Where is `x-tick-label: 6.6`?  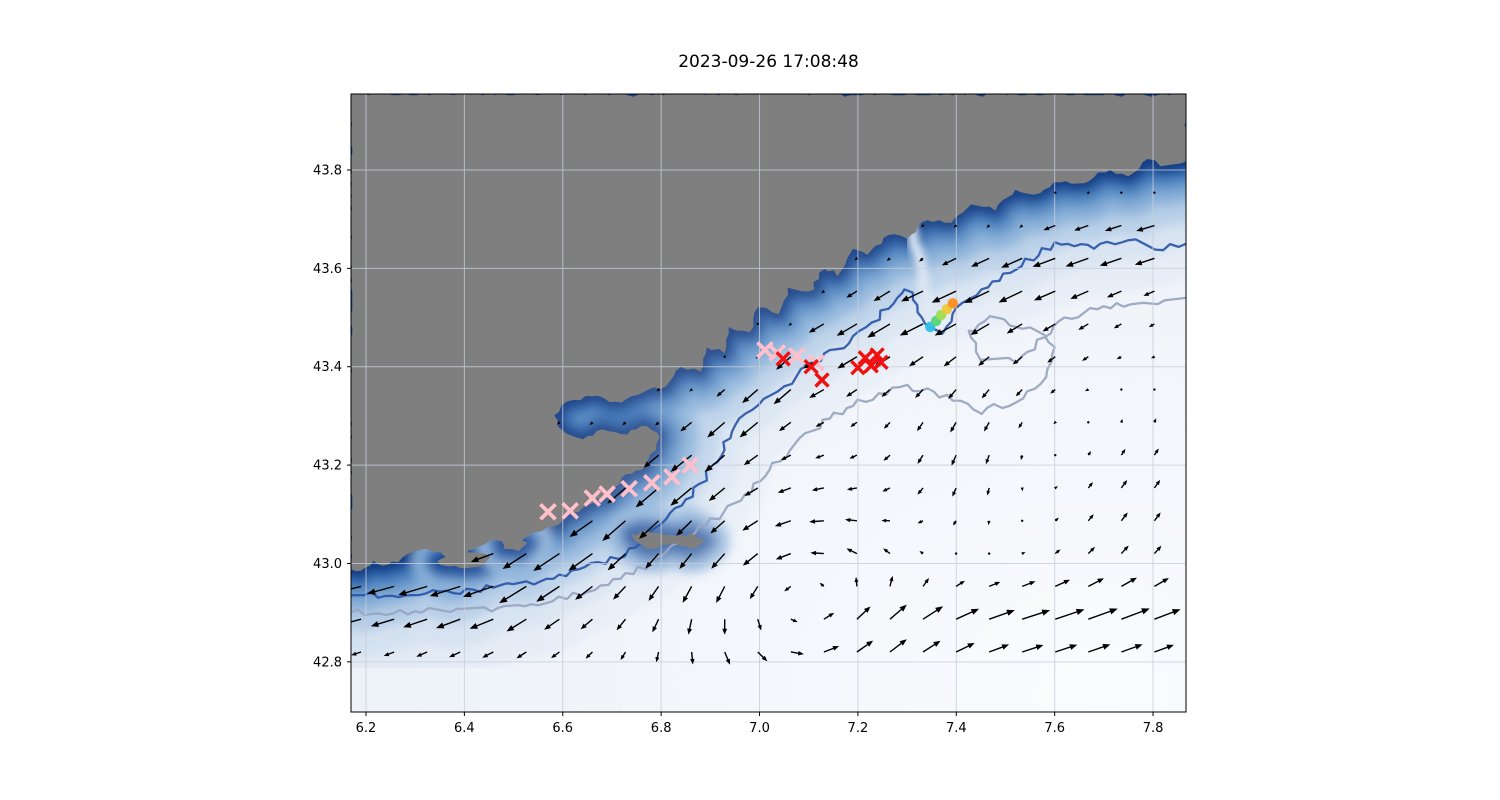 x-tick-label: 6.6 is located at coordinates (562, 728).